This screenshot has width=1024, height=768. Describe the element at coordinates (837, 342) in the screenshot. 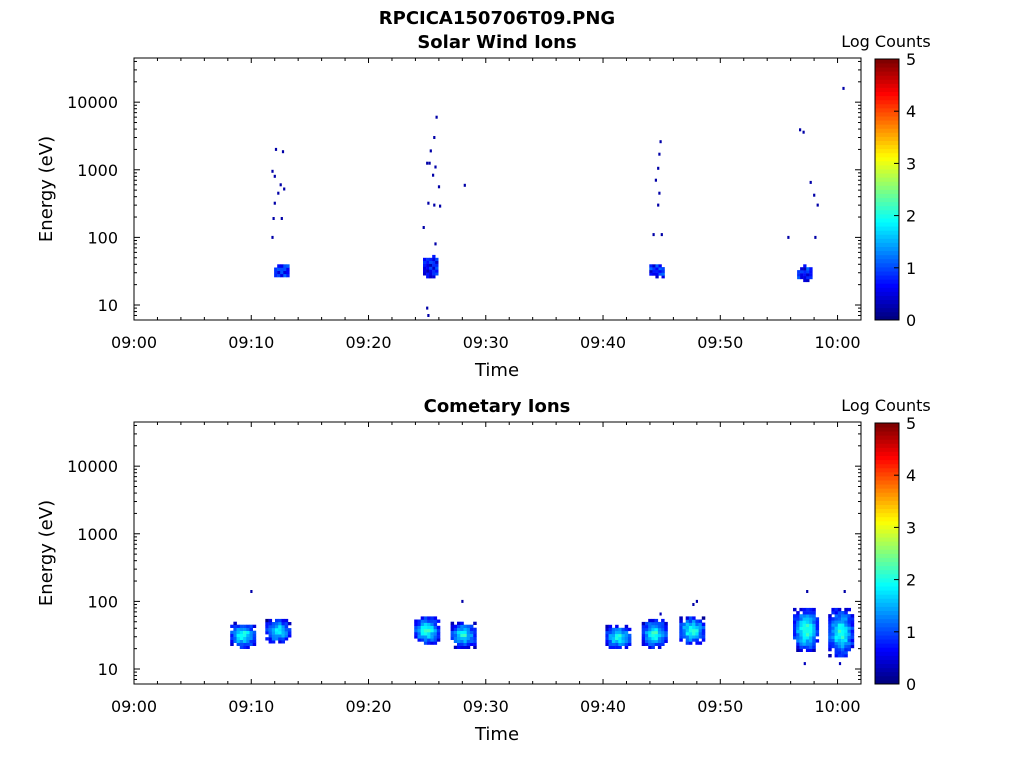

I see `x-tick-label: 10:00` at that location.